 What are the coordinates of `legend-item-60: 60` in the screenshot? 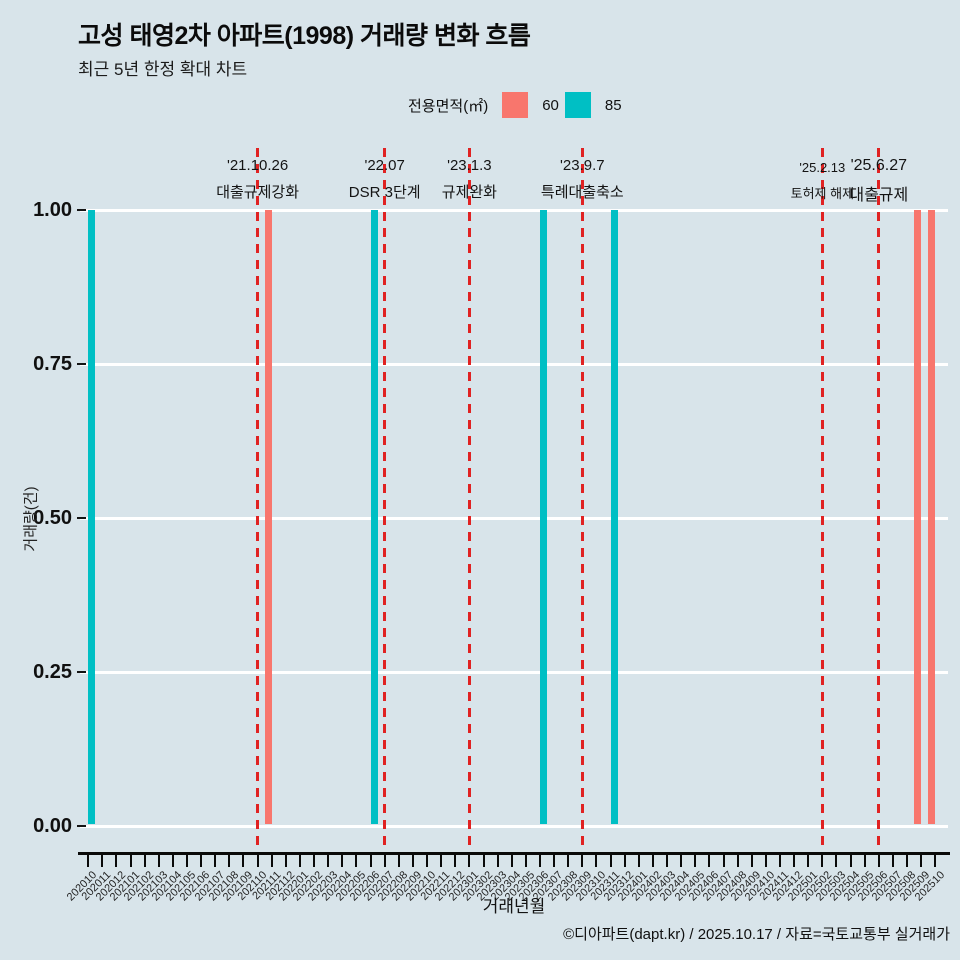 It's located at (527, 105).